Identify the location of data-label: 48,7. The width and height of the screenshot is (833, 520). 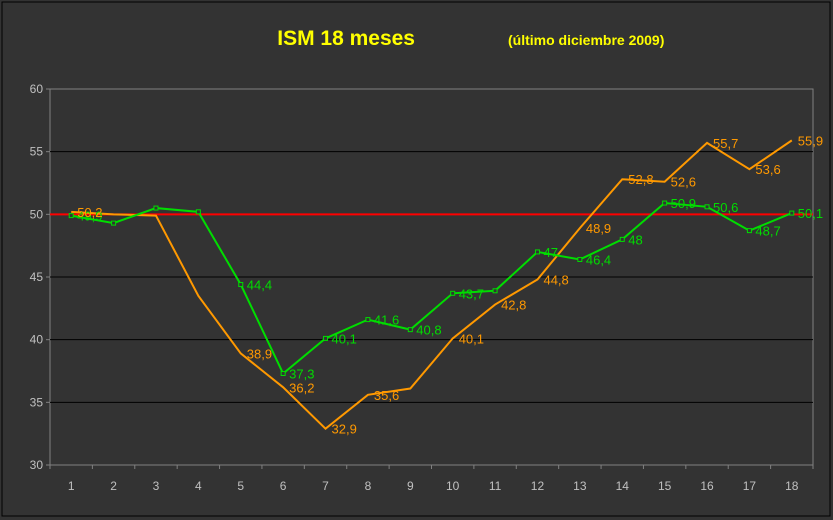
(767, 231).